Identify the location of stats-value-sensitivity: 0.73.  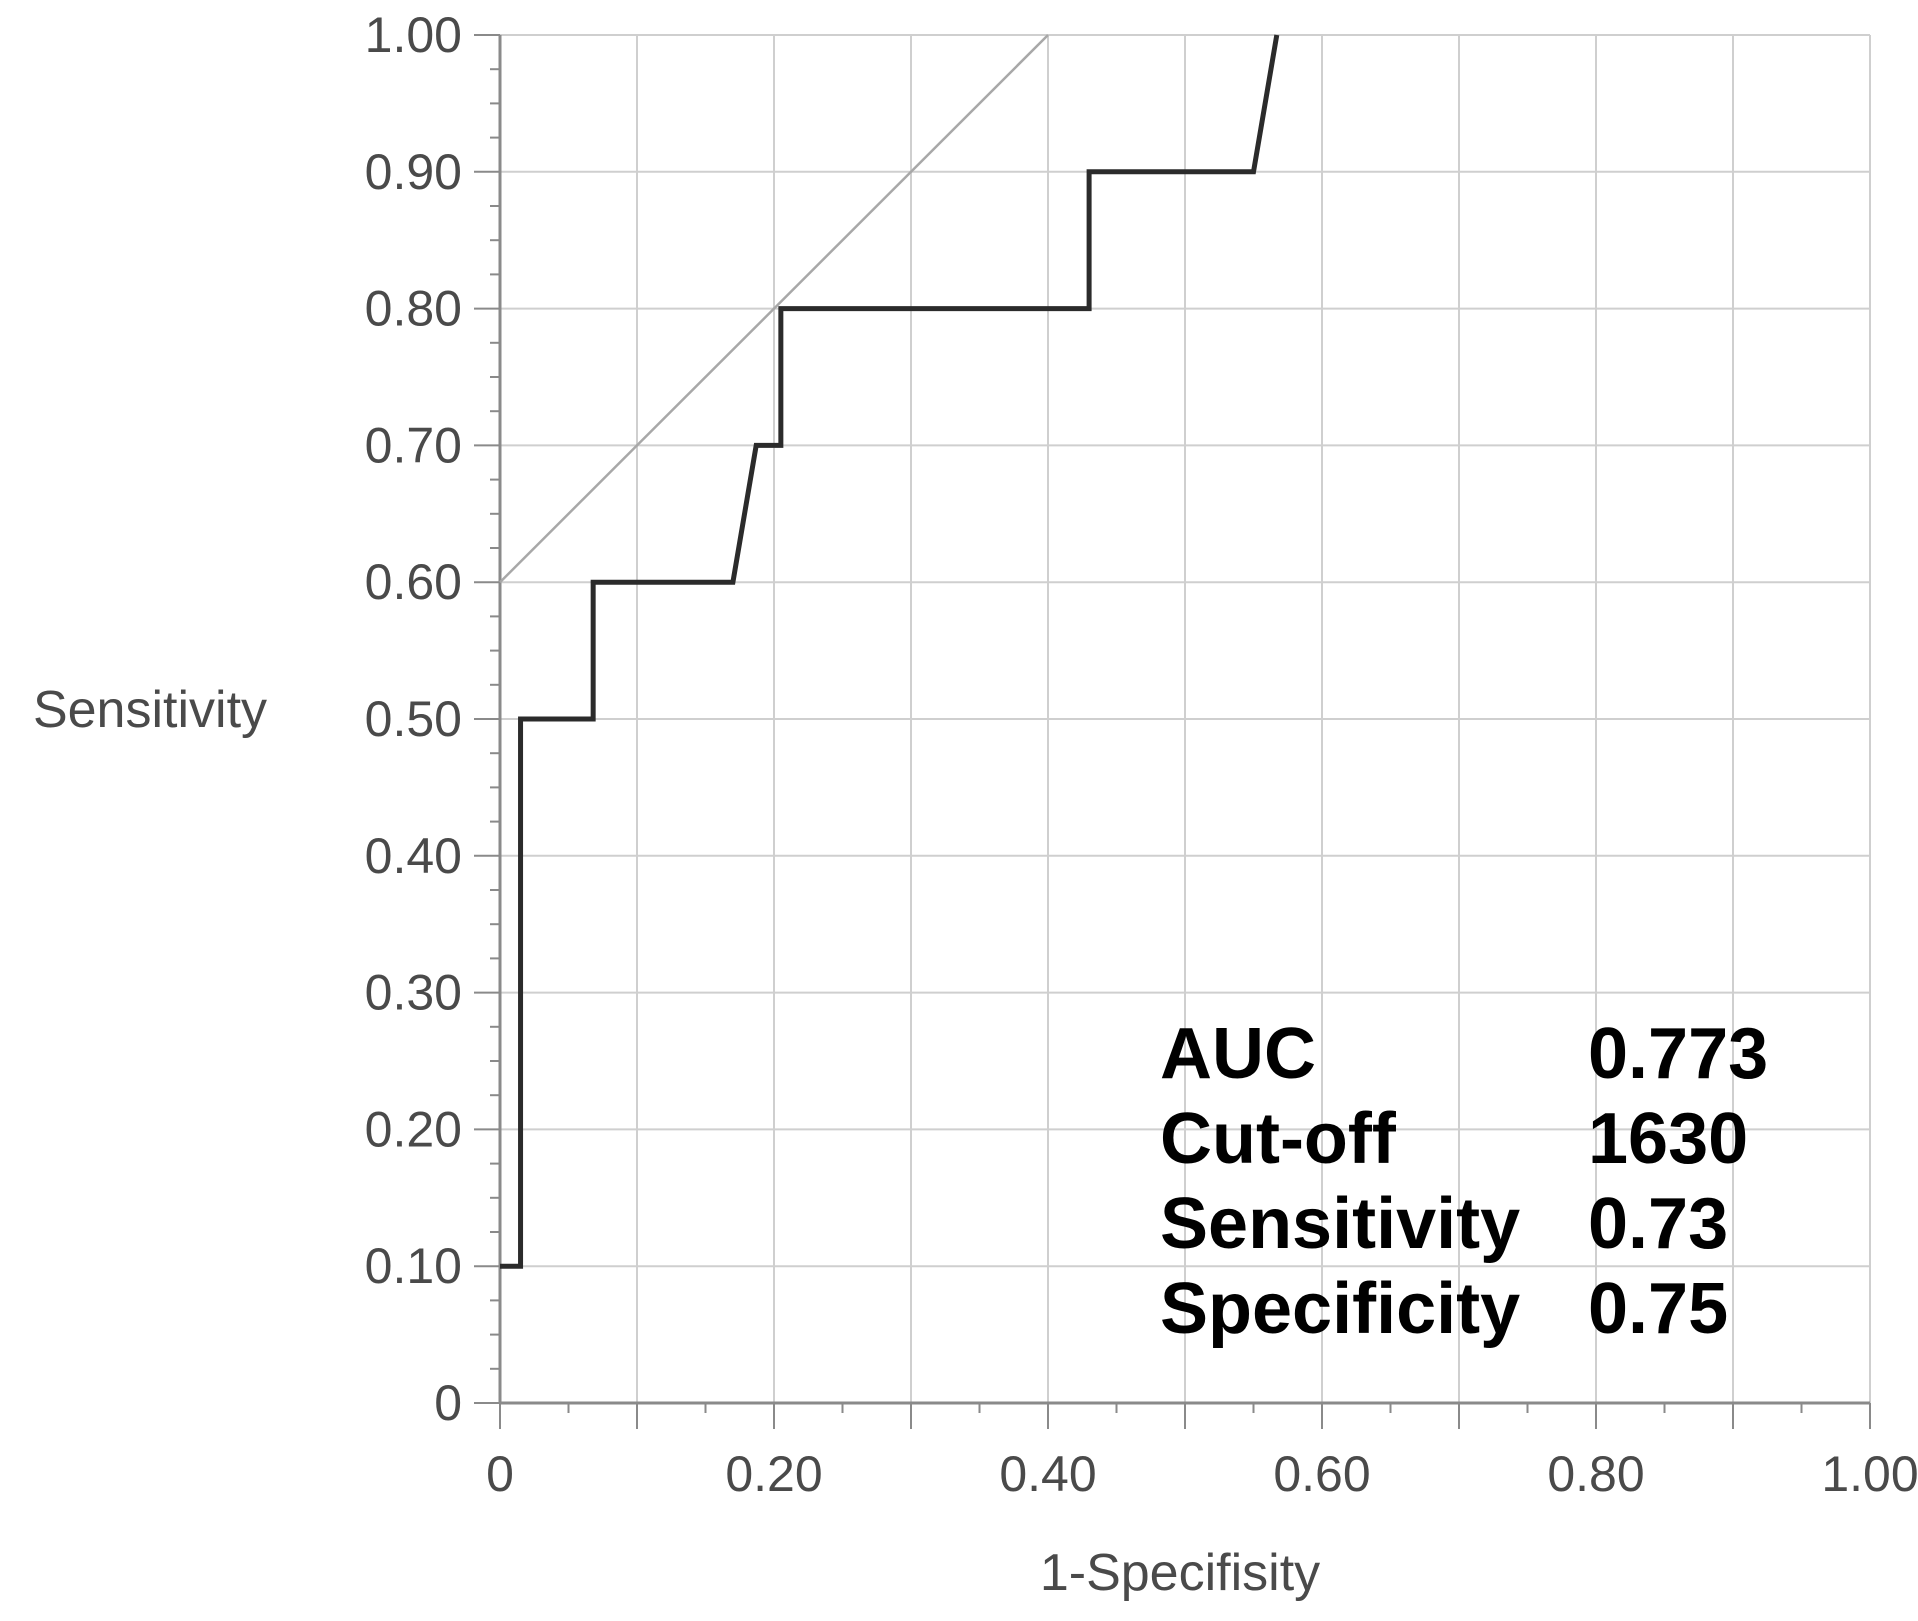
(1658, 1224).